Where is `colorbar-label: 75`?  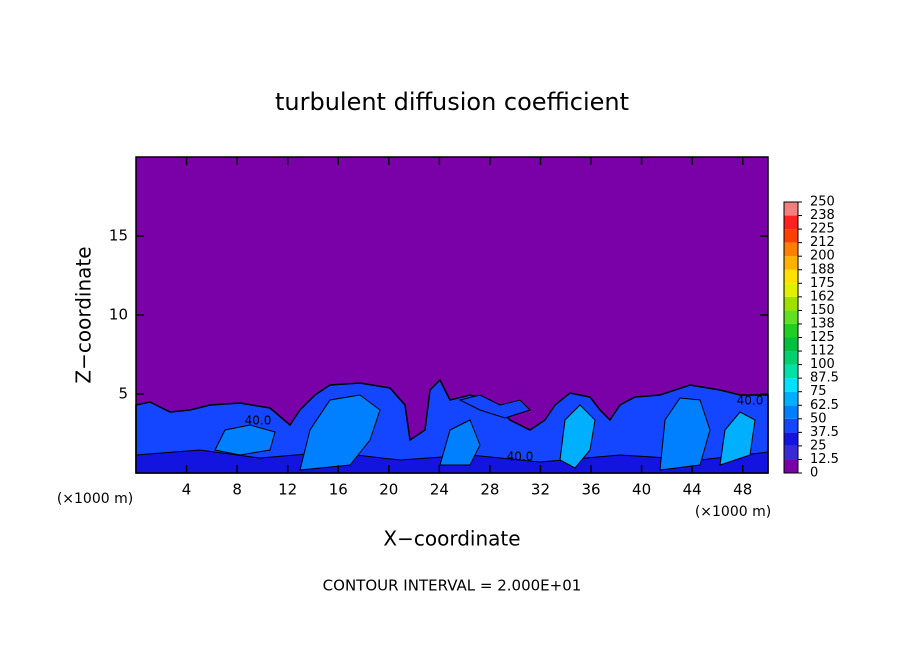
colorbar-label: 75 is located at coordinates (818, 391).